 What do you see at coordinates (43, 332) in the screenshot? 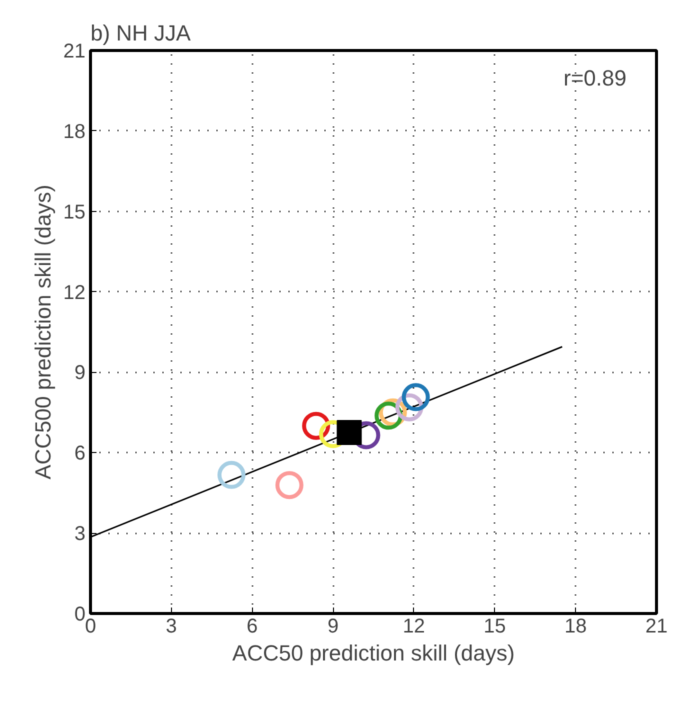
I see `y-axis-title: ACC500 prediction skill (days)` at bounding box center [43, 332].